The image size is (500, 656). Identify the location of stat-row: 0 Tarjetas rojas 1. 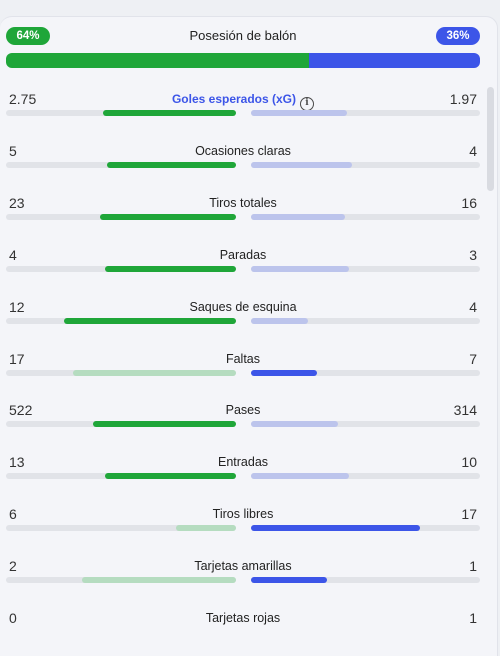
(243, 629).